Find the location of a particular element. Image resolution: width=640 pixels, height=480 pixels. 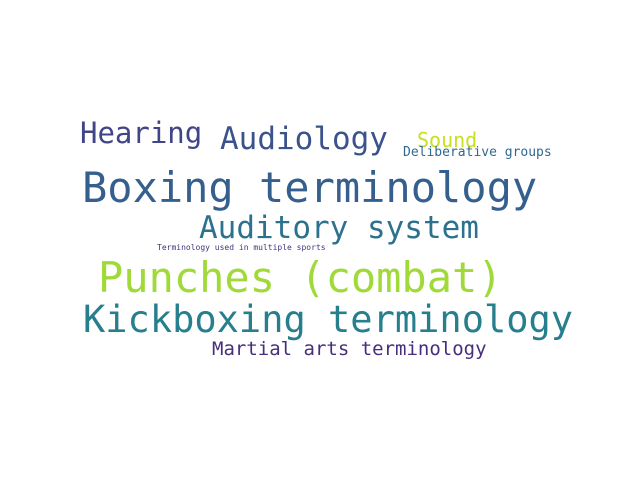

word-auditory-system: Auditory system is located at coordinates (339, 228).